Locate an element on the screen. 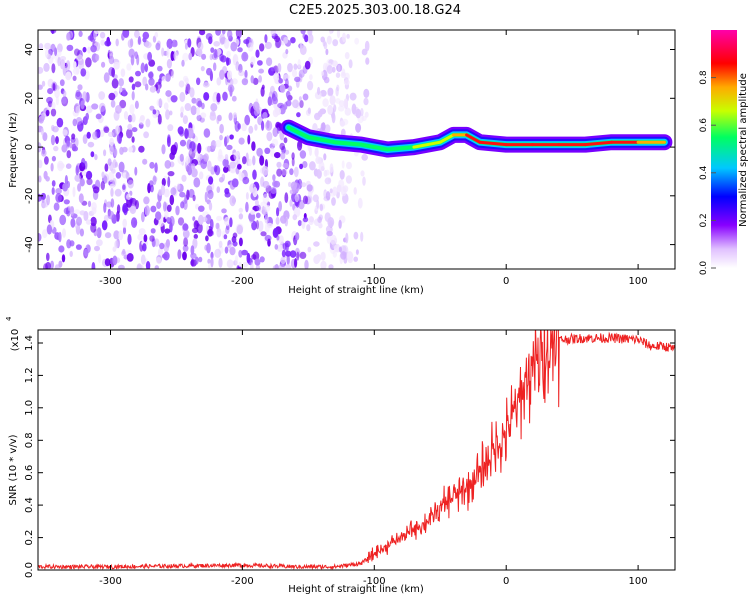  snr-scale-text: (x10 is located at coordinates (15, 340).